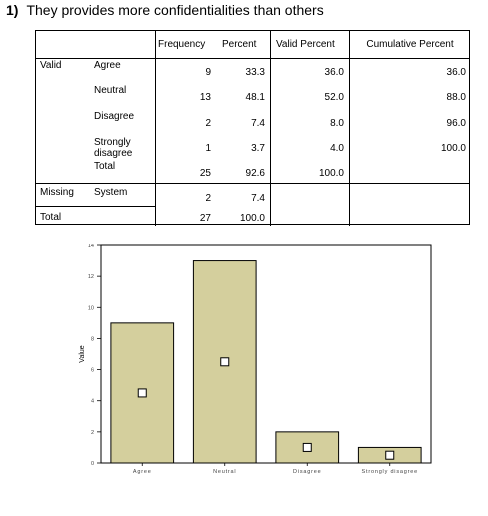 Image resolution: width=488 pixels, height=516 pixels. I want to click on cell-frequency: 25, so click(205, 173).